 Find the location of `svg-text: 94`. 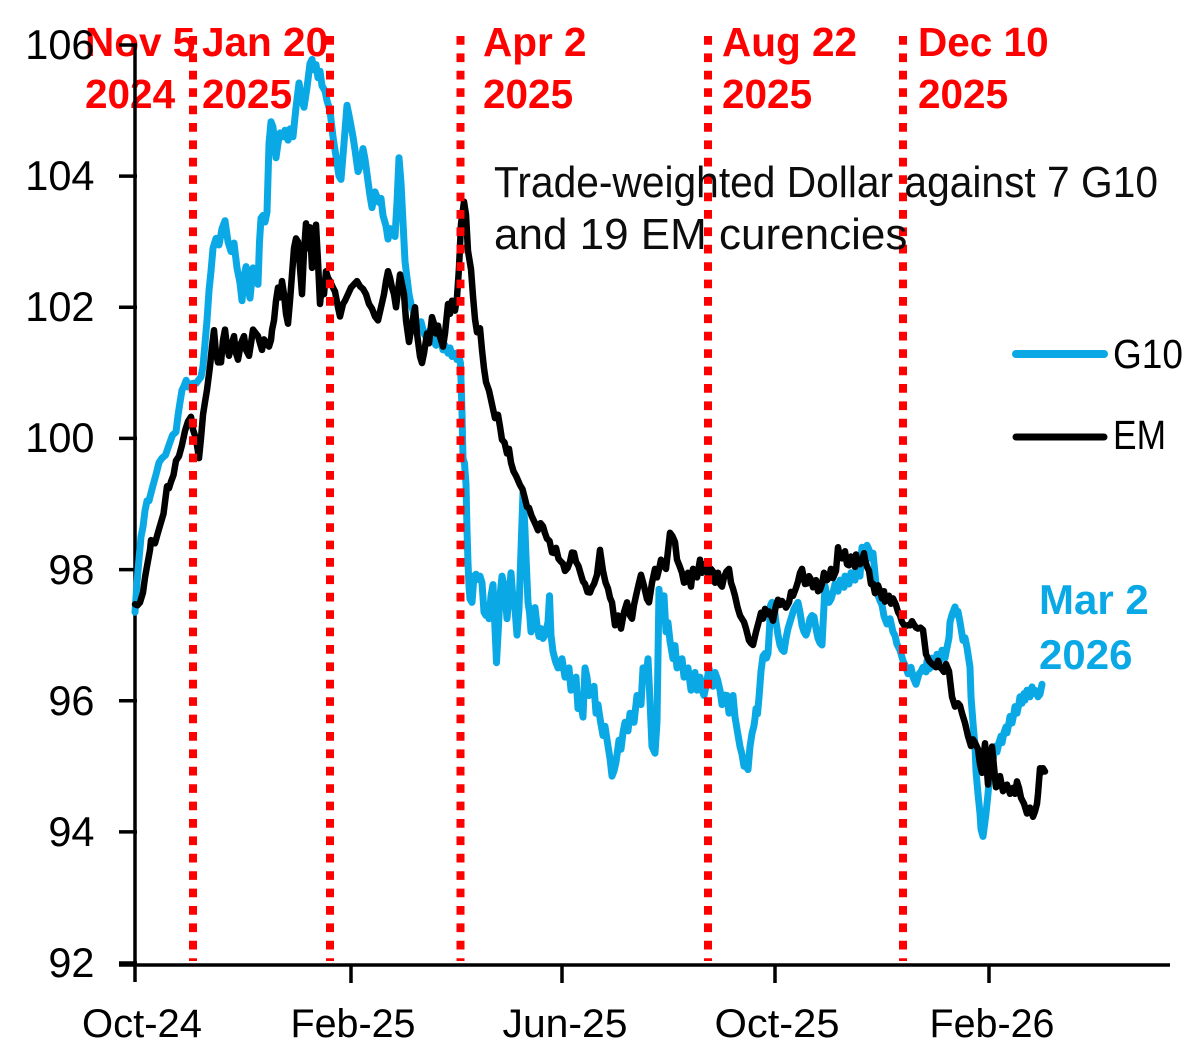

svg-text: 94 is located at coordinates (71, 831).